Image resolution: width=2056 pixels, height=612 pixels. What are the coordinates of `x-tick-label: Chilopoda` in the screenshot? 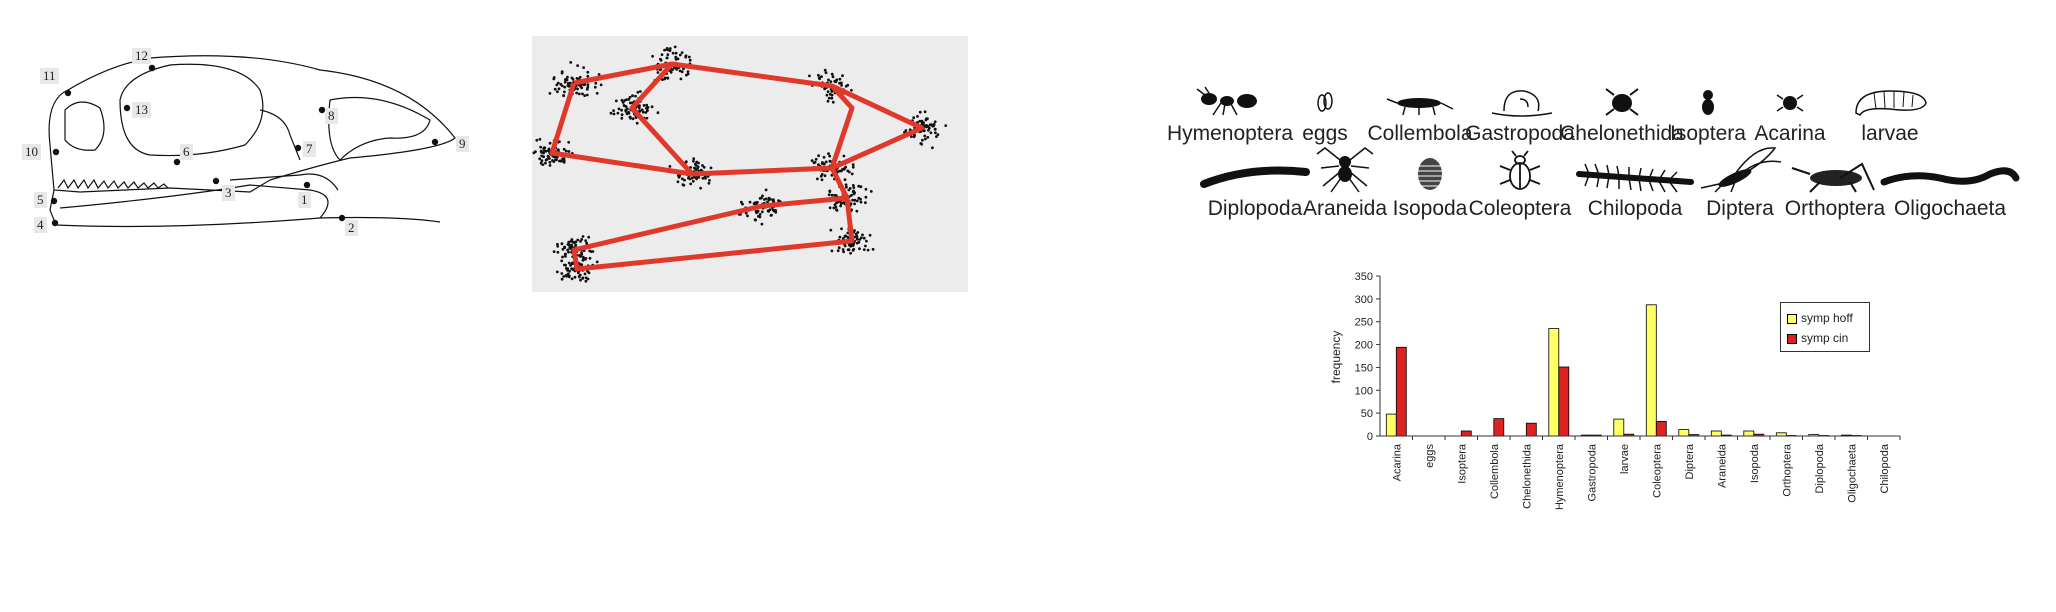 It's located at (1885, 468).